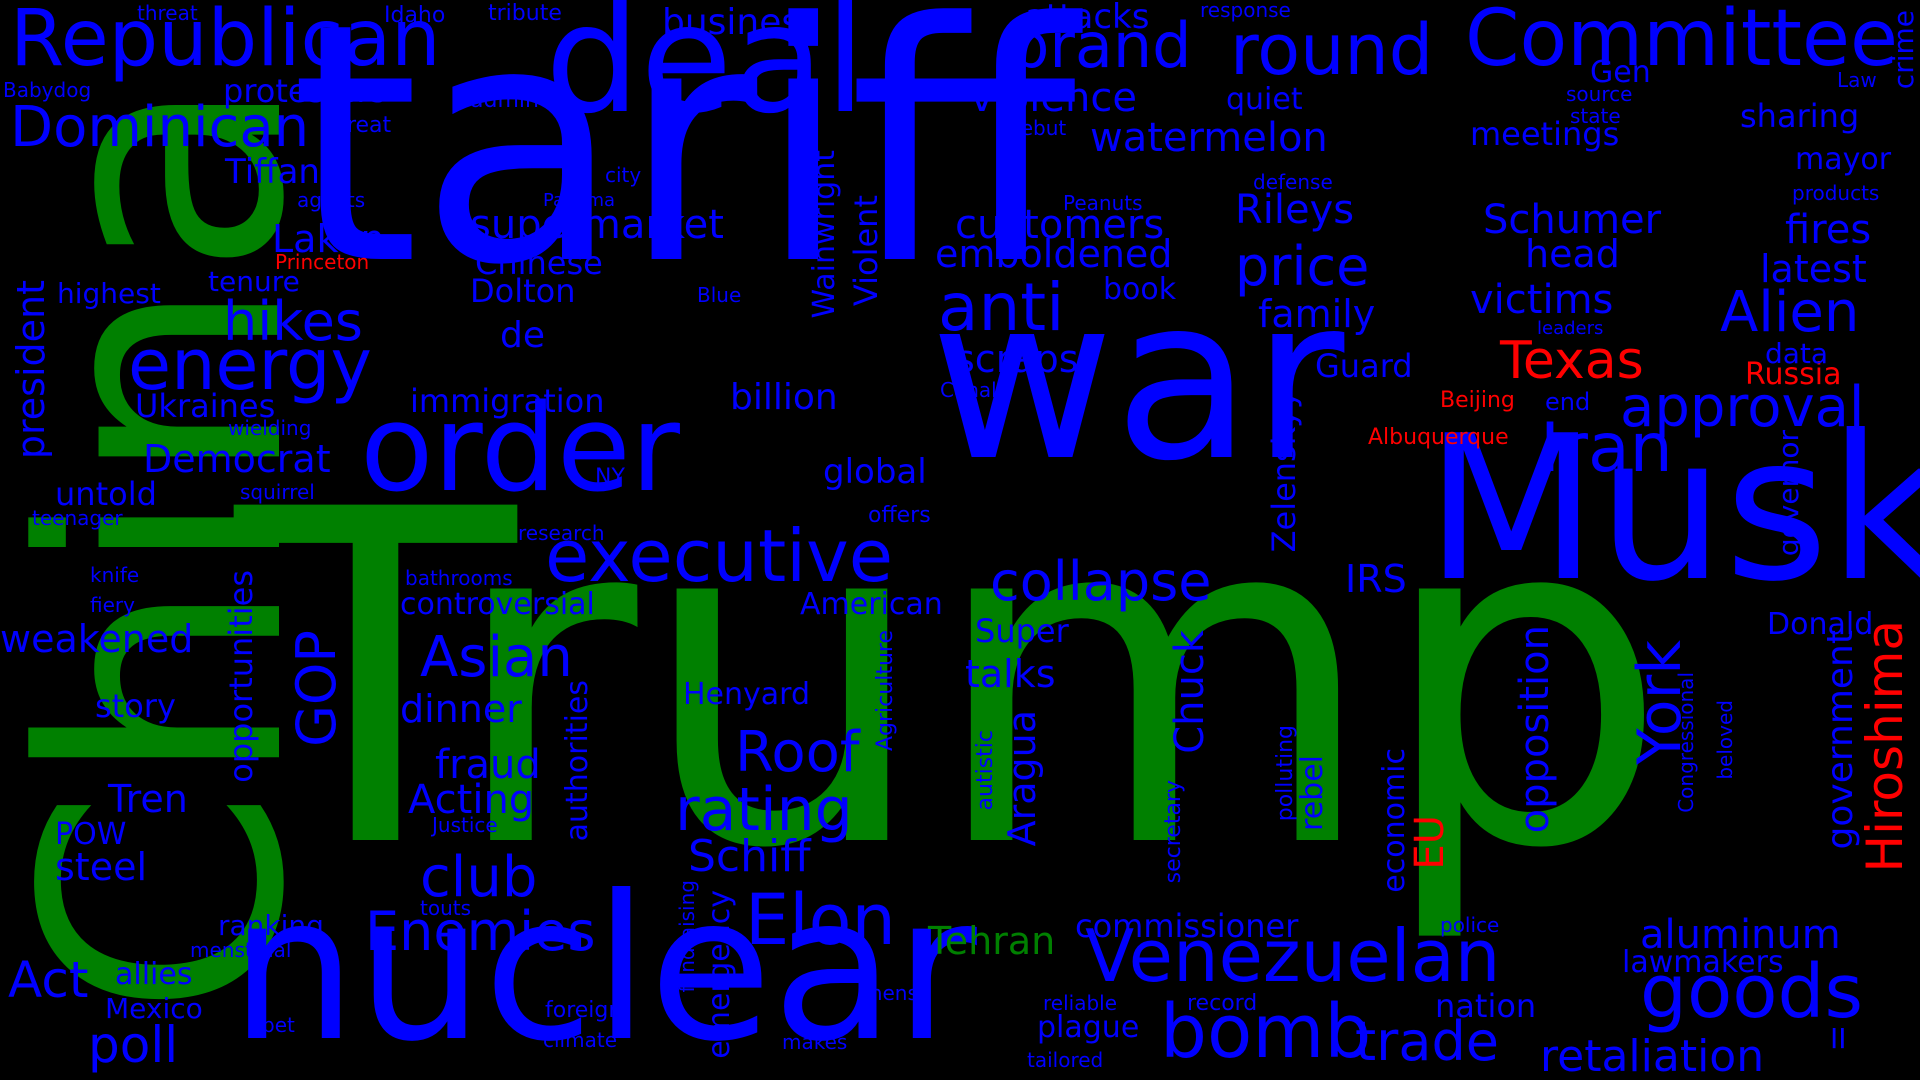  I want to click on word-schumer: Schumer, so click(1572, 220).